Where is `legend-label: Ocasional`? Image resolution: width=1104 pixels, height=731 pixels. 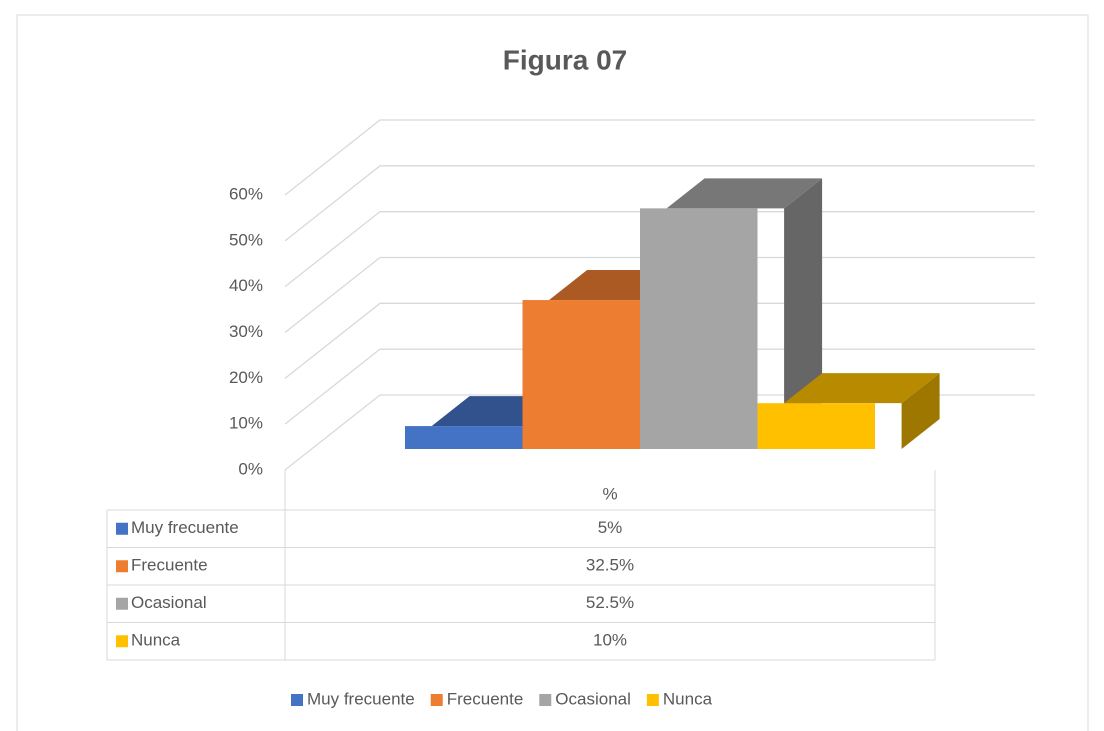
legend-label: Ocasional is located at coordinates (593, 698).